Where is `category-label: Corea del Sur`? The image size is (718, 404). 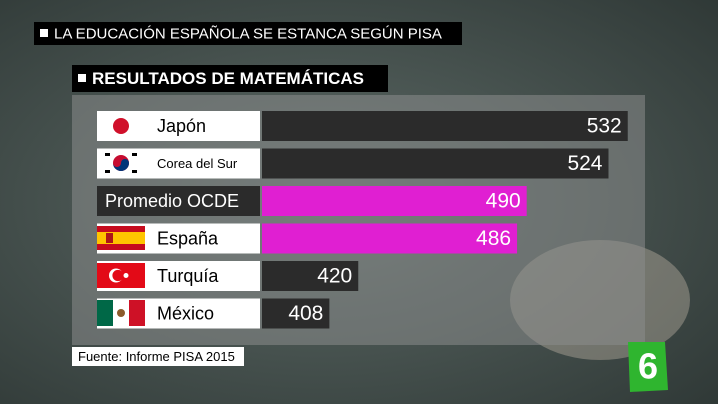
category-label: Corea del Sur is located at coordinates (197, 163).